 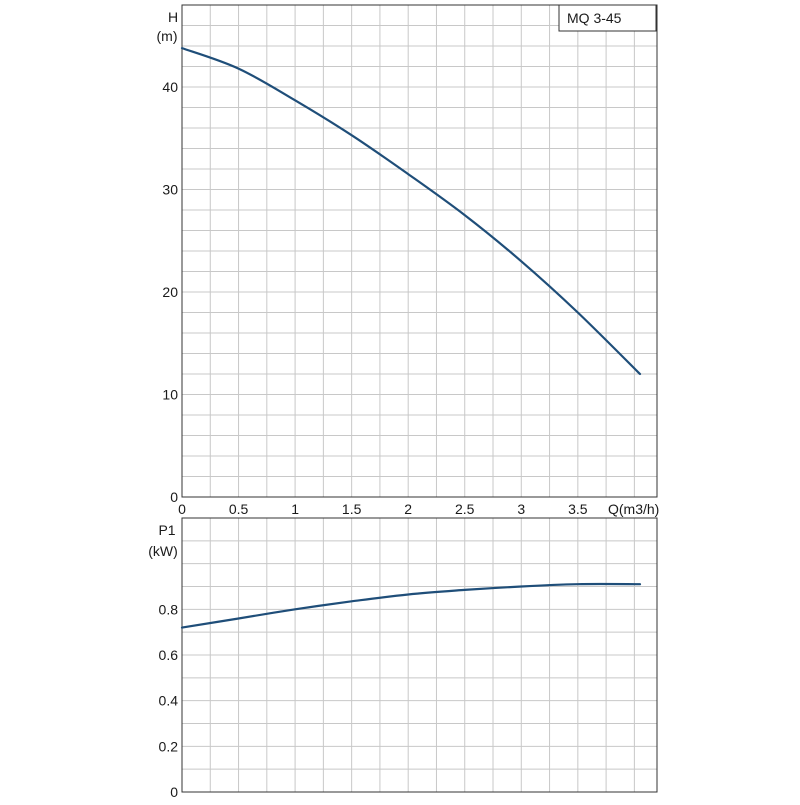 I want to click on model-legend-box, so click(x=607, y=18).